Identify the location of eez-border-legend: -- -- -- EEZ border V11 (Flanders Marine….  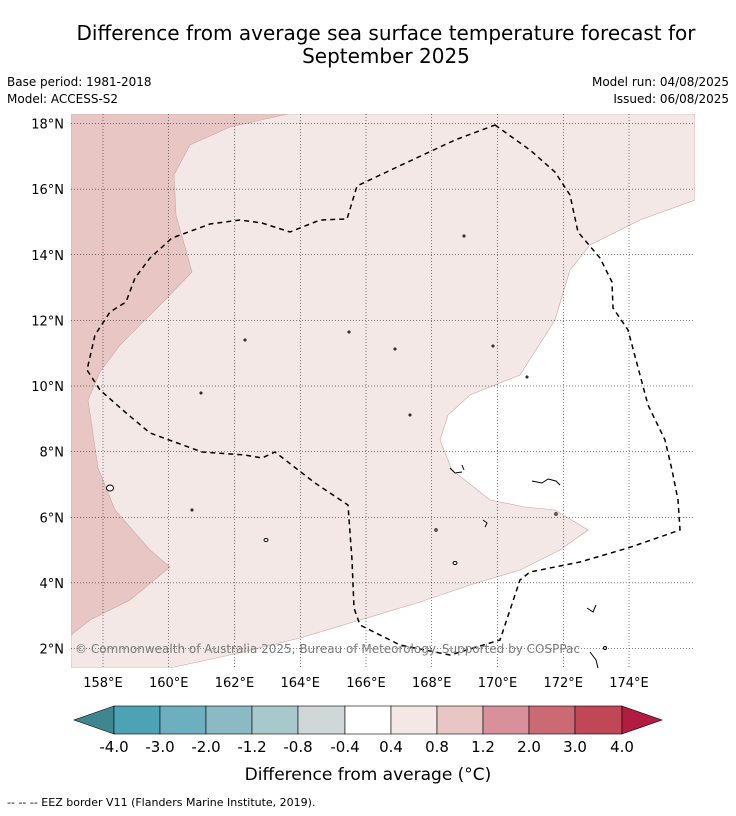
(161, 802).